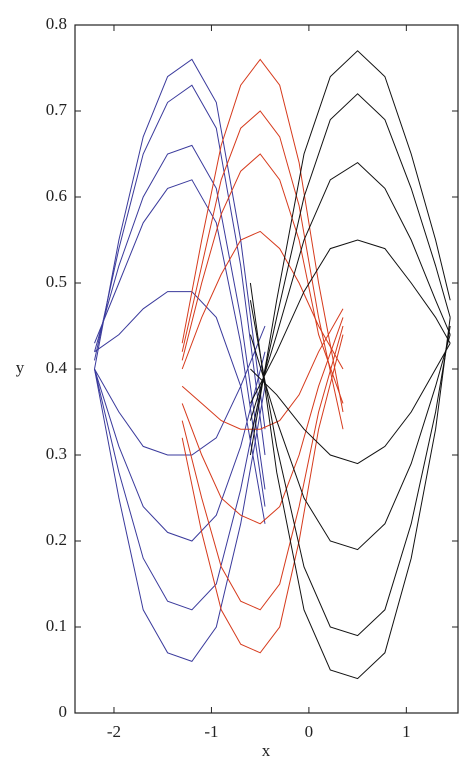  I want to click on y-tick-label: 0.6, so click(56, 195).